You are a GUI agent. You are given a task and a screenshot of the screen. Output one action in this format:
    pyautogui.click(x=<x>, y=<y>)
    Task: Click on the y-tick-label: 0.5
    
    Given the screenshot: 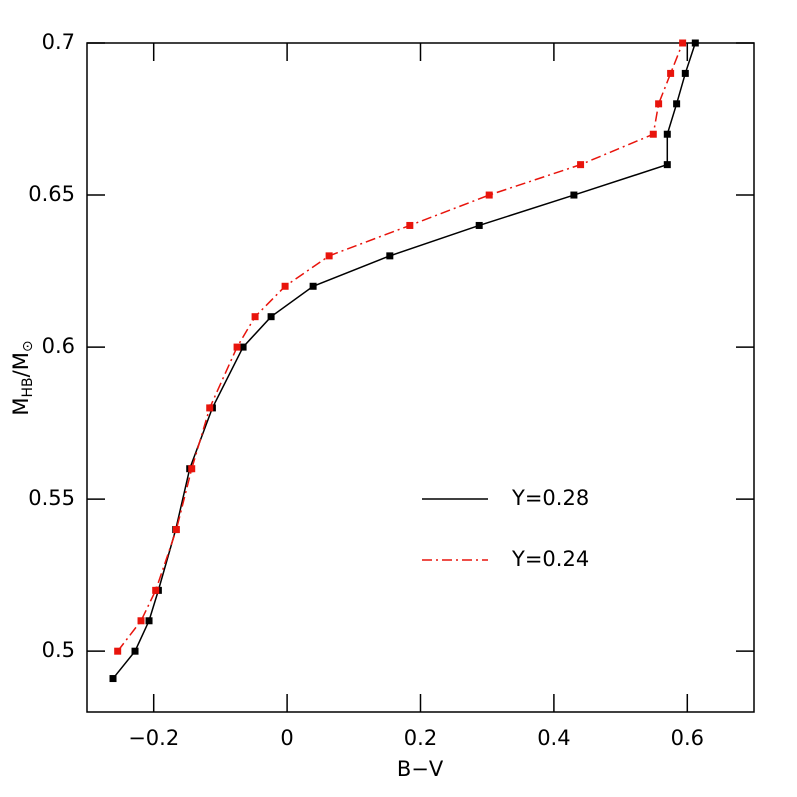 What is the action you would take?
    pyautogui.click(x=58, y=650)
    